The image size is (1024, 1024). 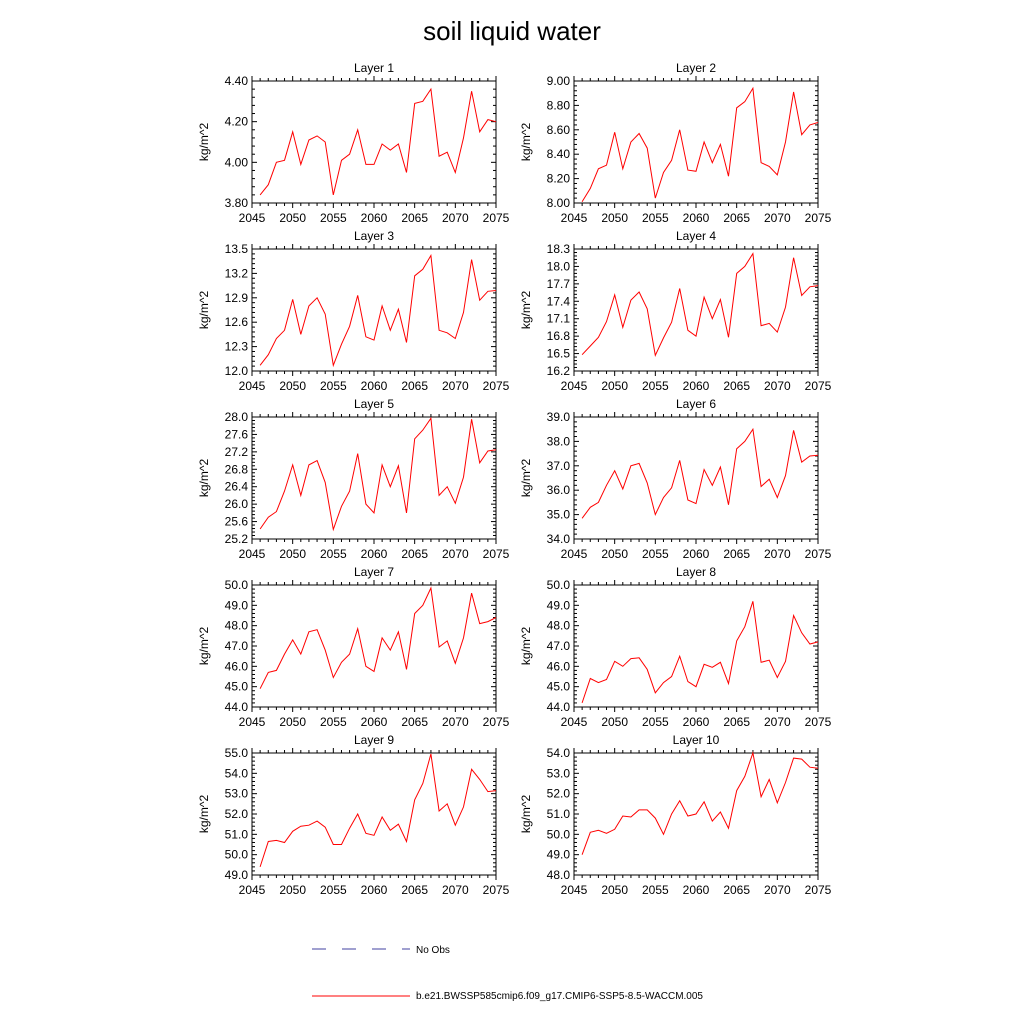 What do you see at coordinates (237, 347) in the screenshot?
I see `y-tick-label: 12.3` at bounding box center [237, 347].